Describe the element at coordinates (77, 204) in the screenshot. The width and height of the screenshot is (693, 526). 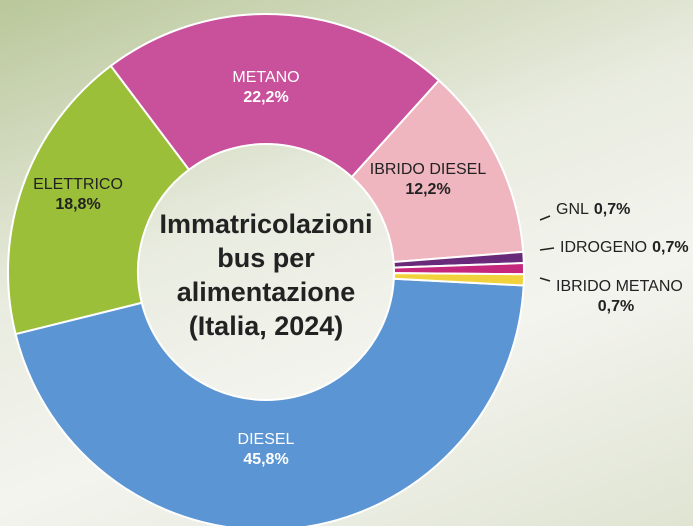
I see `value-label: 18,8%` at that location.